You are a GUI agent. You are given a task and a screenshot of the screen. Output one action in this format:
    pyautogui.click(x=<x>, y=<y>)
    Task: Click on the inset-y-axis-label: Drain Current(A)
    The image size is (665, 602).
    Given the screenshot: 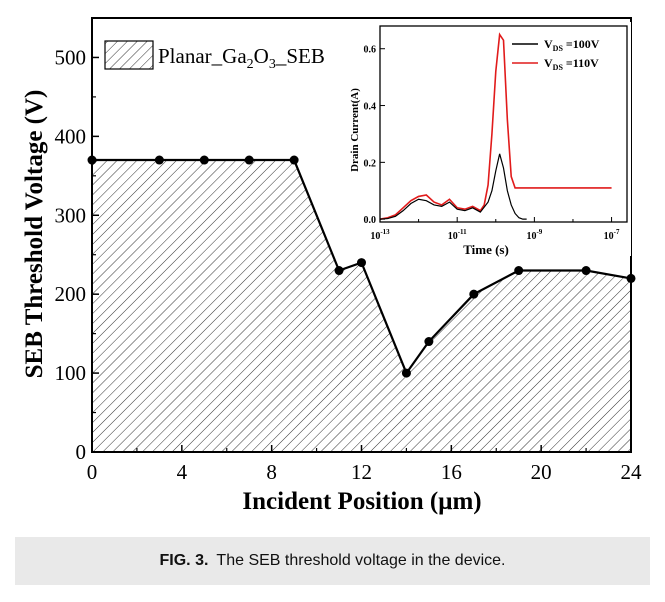 What is the action you would take?
    pyautogui.click(x=355, y=130)
    